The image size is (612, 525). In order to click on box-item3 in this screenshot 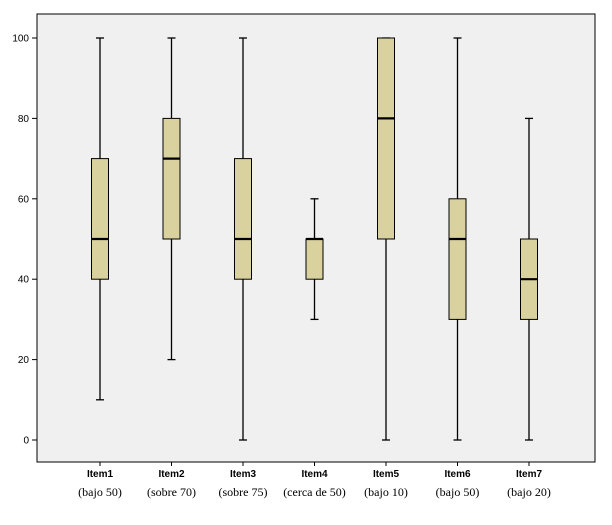, I will do `click(243, 239)`.